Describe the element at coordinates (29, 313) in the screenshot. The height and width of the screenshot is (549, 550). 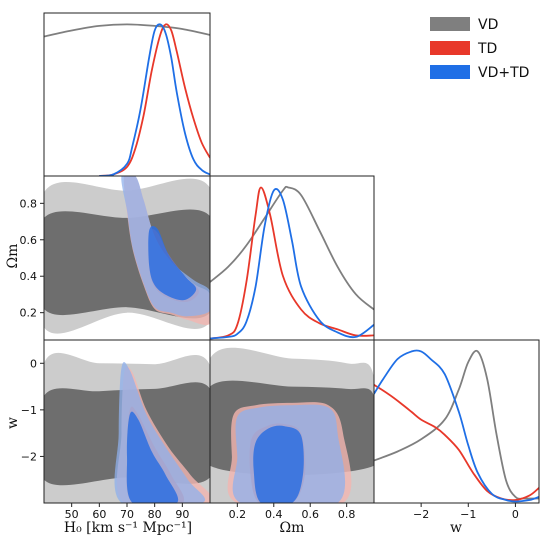
I see `ytick-label-omega-m: 0.2` at that location.